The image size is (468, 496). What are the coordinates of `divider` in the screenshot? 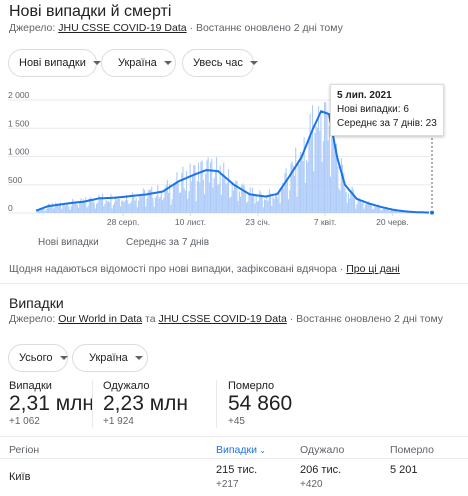 It's located at (92, 404).